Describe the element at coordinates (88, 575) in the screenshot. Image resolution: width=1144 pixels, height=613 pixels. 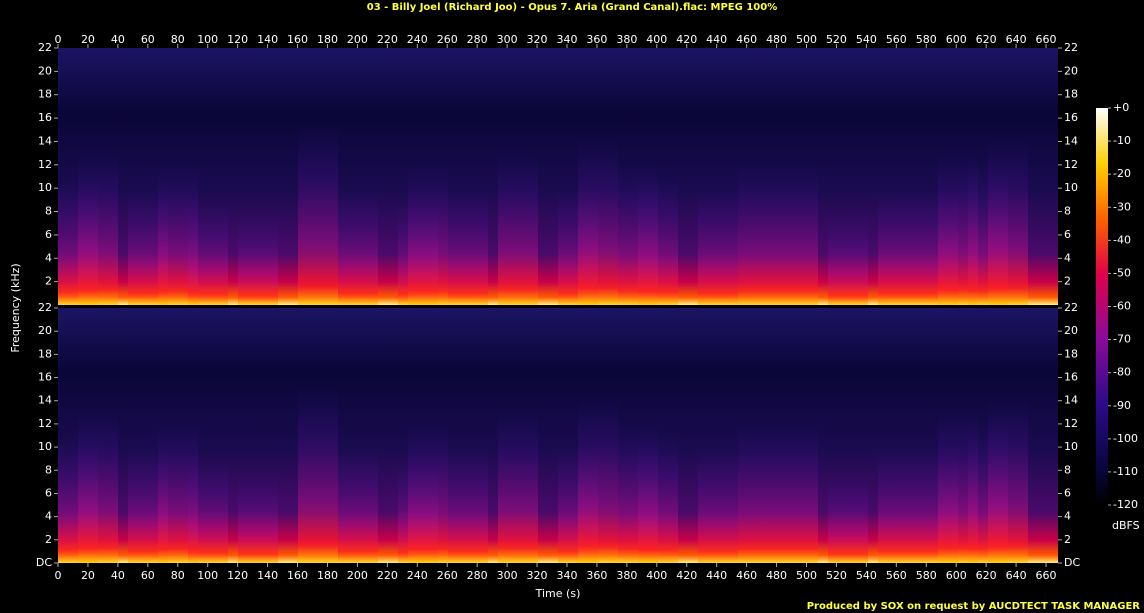
I see `x-tick-label: 20` at that location.